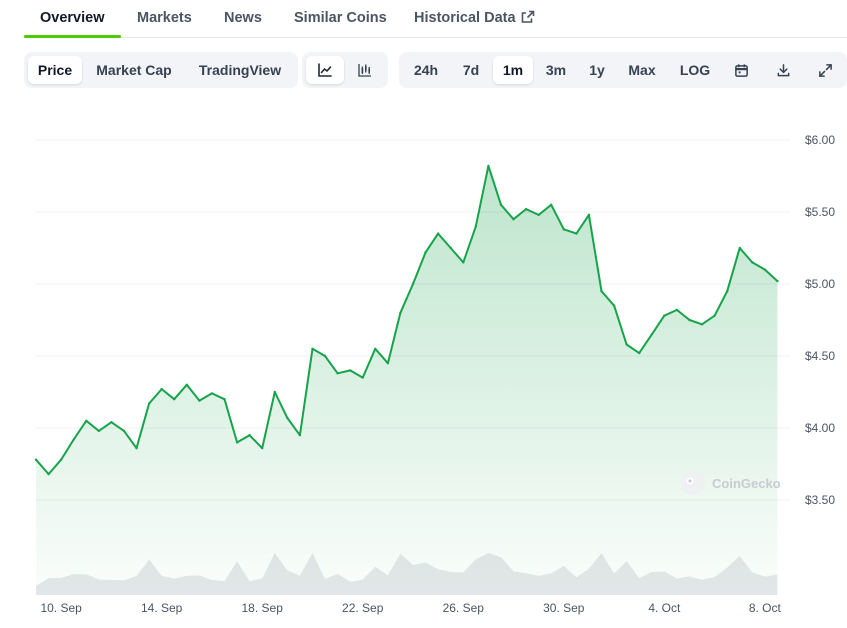 The width and height of the screenshot is (847, 628). I want to click on y-axis-labels: $6.00 $5.50 $5.00 $4.50 $4.00 $3.50, so click(820, 320).